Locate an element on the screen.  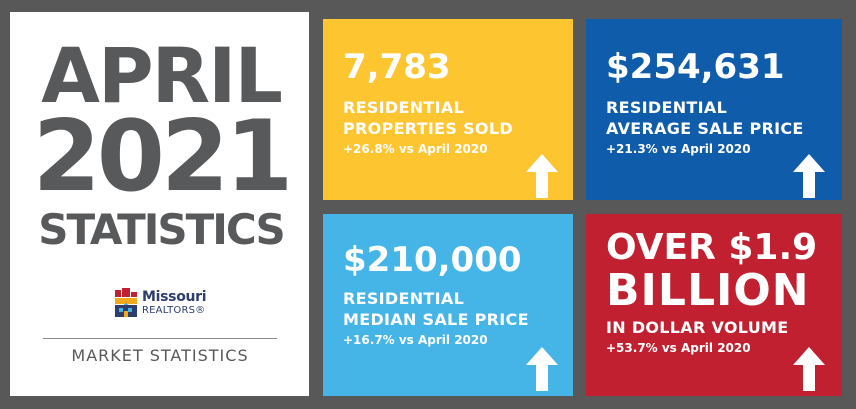
missouri-realtors-logo: Missouri REALTORS® is located at coordinates (174, 304).